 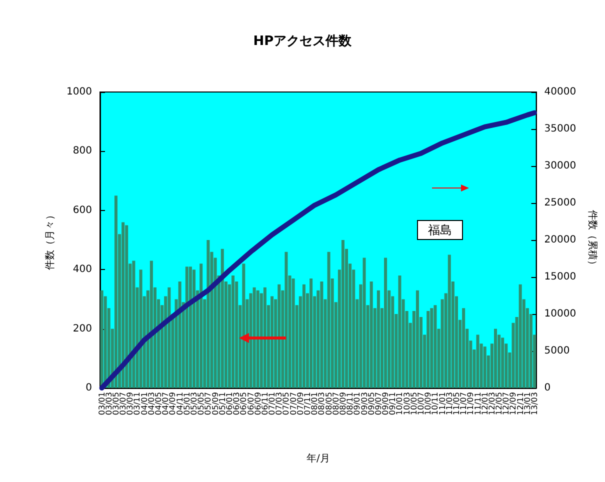 I want to click on x-tick-label: 08/07, so click(x=335, y=404).